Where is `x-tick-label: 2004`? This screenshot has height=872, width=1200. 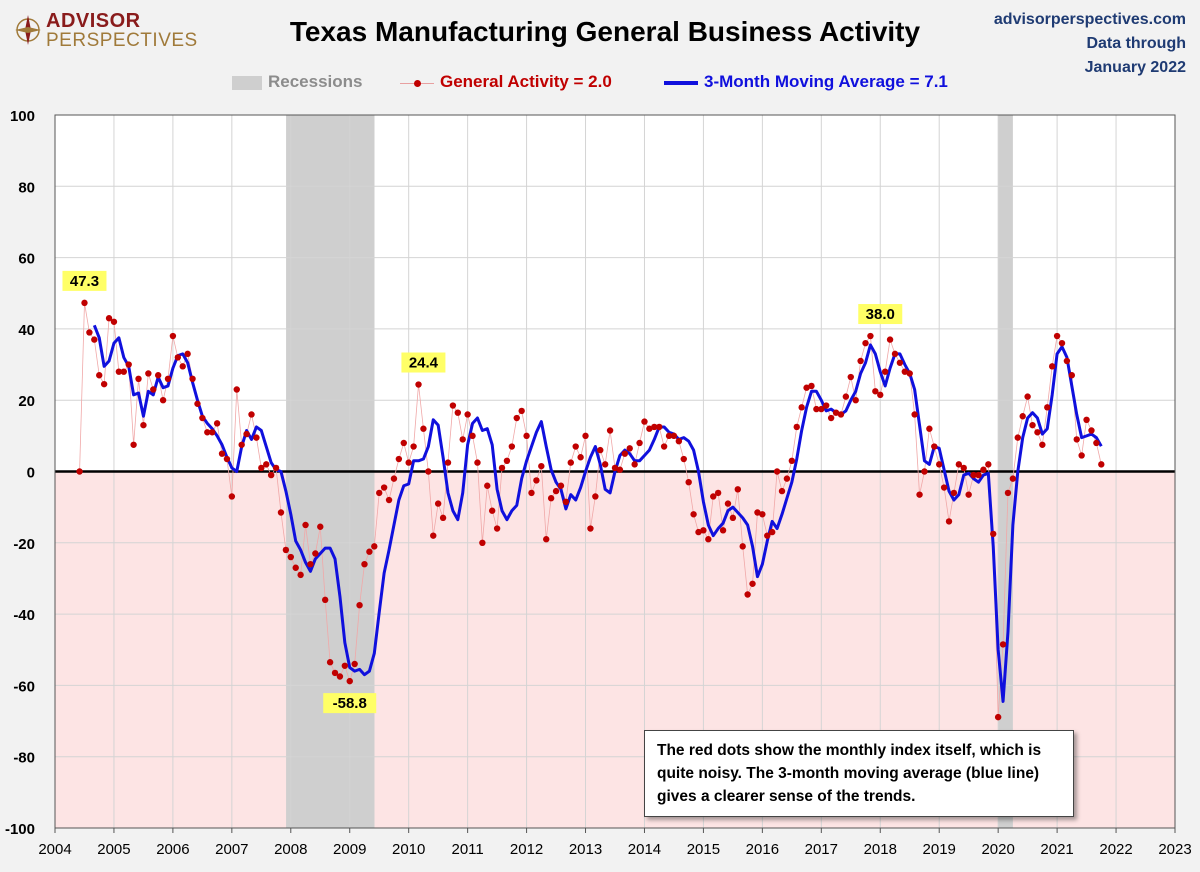 x-tick-label: 2004 is located at coordinates (54, 849).